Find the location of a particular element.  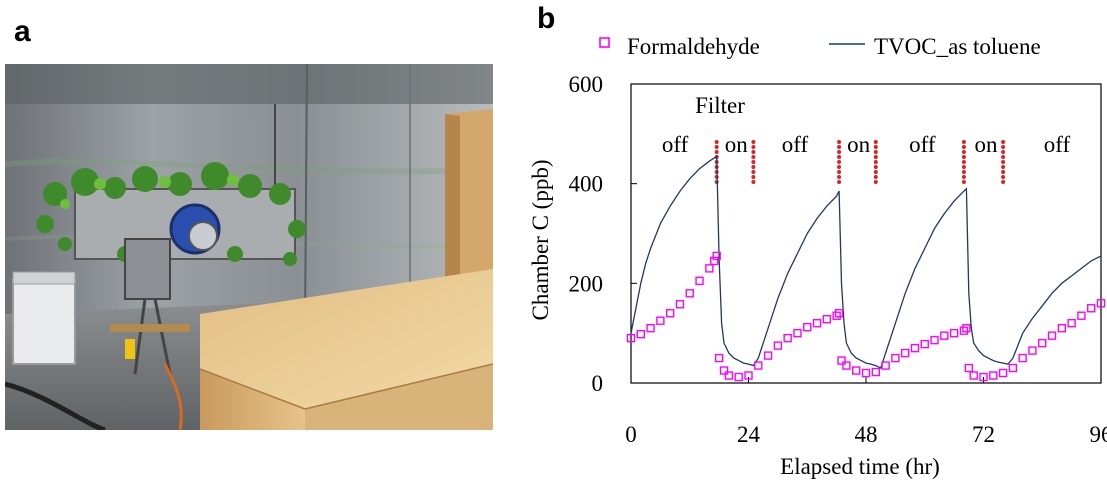

y-axis-label: Chamber C (ppb) is located at coordinates (540, 240).